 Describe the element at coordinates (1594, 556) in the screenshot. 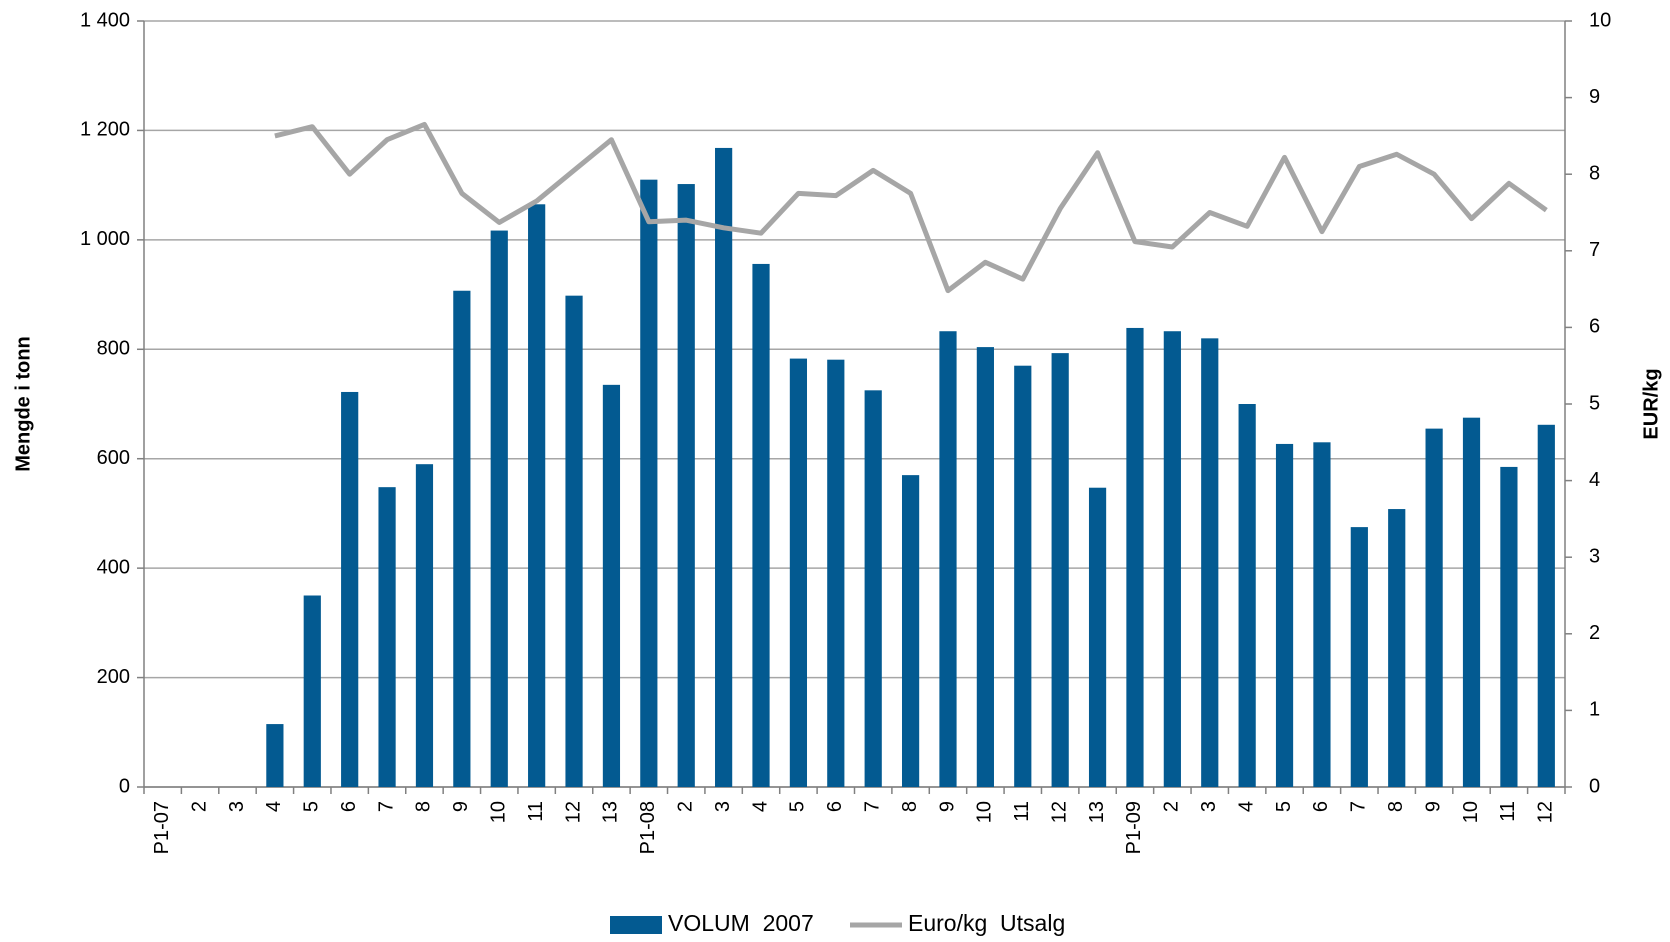

I see `y2-tick-label: 3` at that location.